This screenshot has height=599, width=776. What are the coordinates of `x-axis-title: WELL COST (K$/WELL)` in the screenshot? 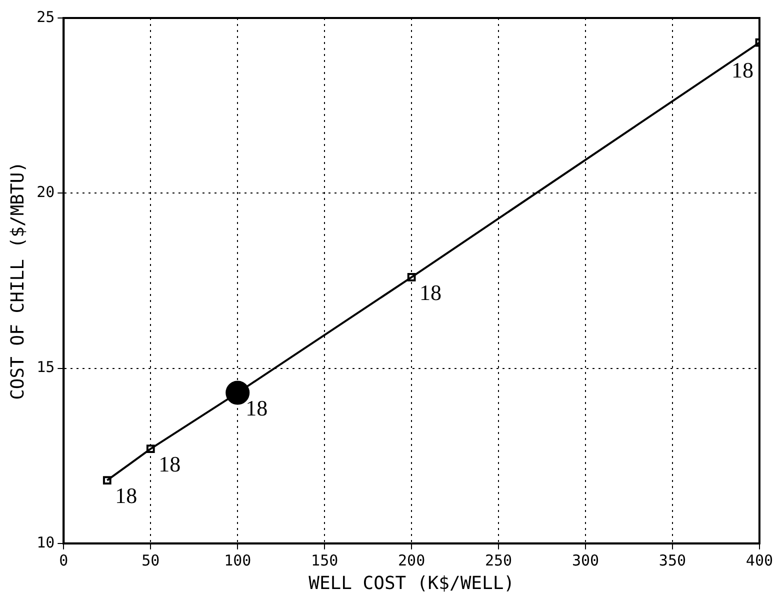 It's located at (411, 583).